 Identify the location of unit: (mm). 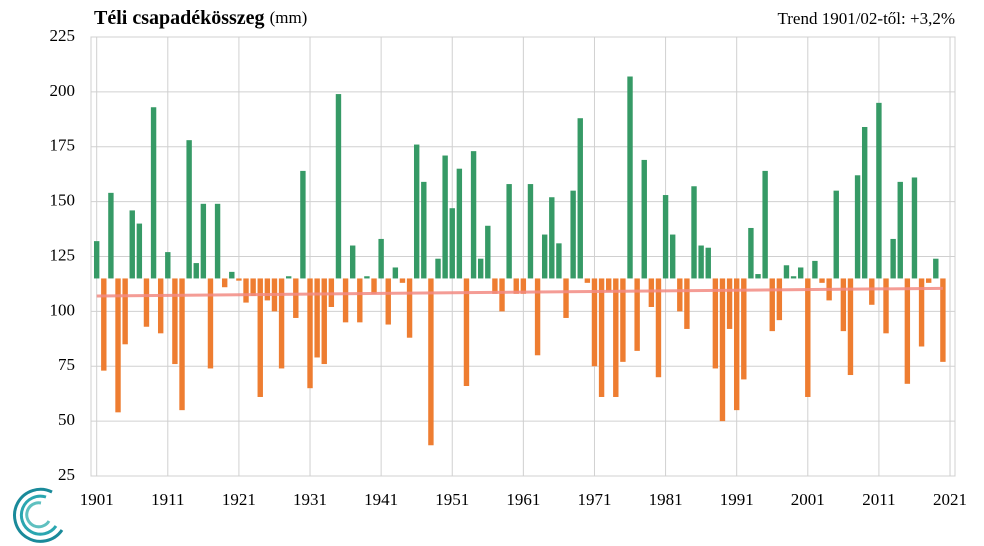
(289, 17).